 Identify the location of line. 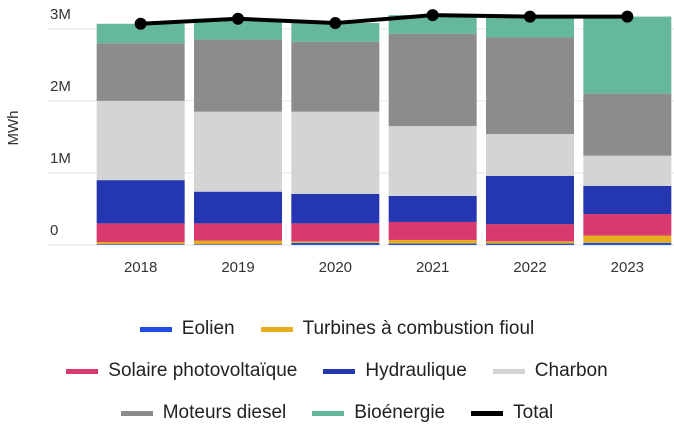
(384, 19).